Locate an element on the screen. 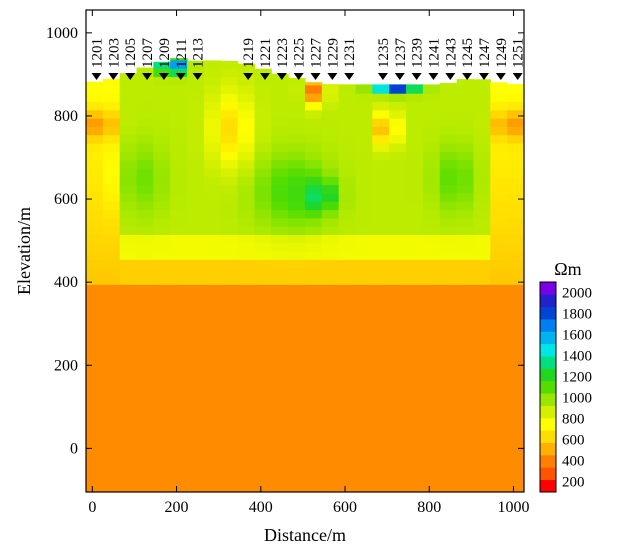  station-label: 1203 is located at coordinates (114, 53).